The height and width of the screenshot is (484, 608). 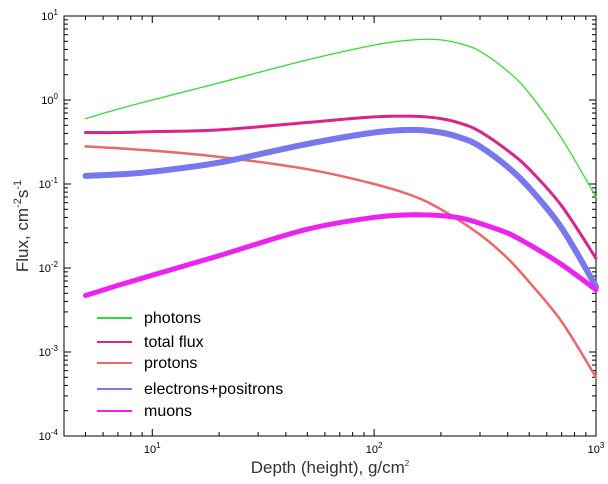 I want to click on x-tick-label: 10³, so click(x=596, y=448).